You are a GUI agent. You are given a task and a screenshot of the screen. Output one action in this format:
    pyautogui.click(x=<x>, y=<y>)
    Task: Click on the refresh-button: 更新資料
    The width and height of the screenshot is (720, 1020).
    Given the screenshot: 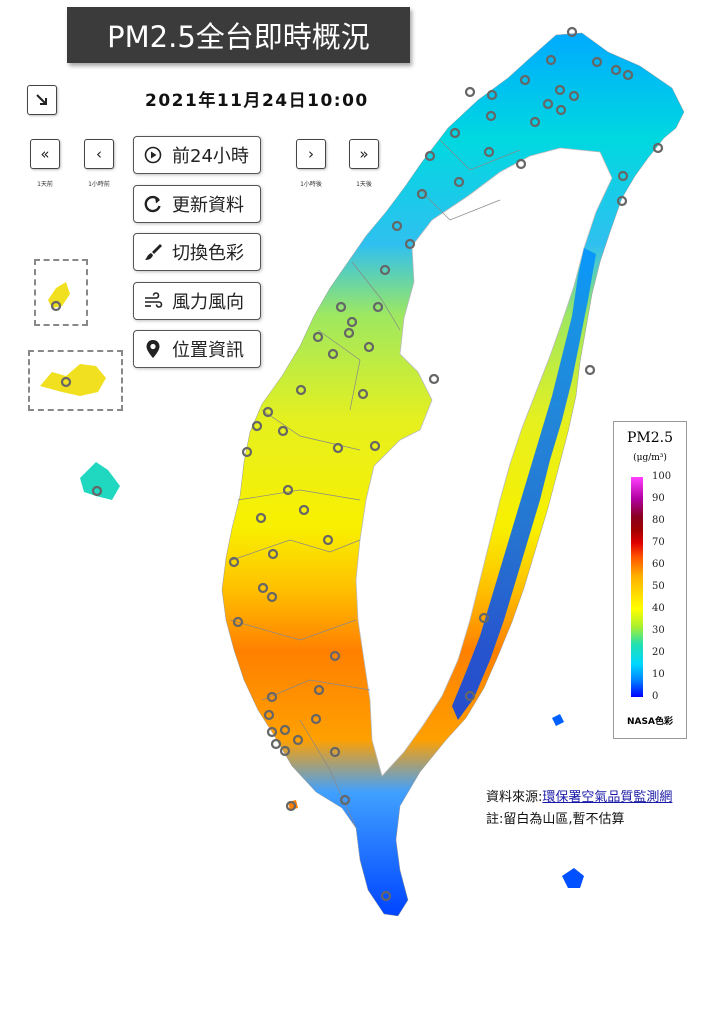 What is the action you would take?
    pyautogui.click(x=197, y=204)
    